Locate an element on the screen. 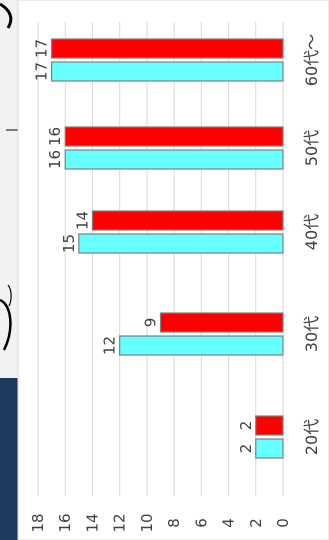 The width and height of the screenshot is (329, 540). data-label: 14 is located at coordinates (82, 220).